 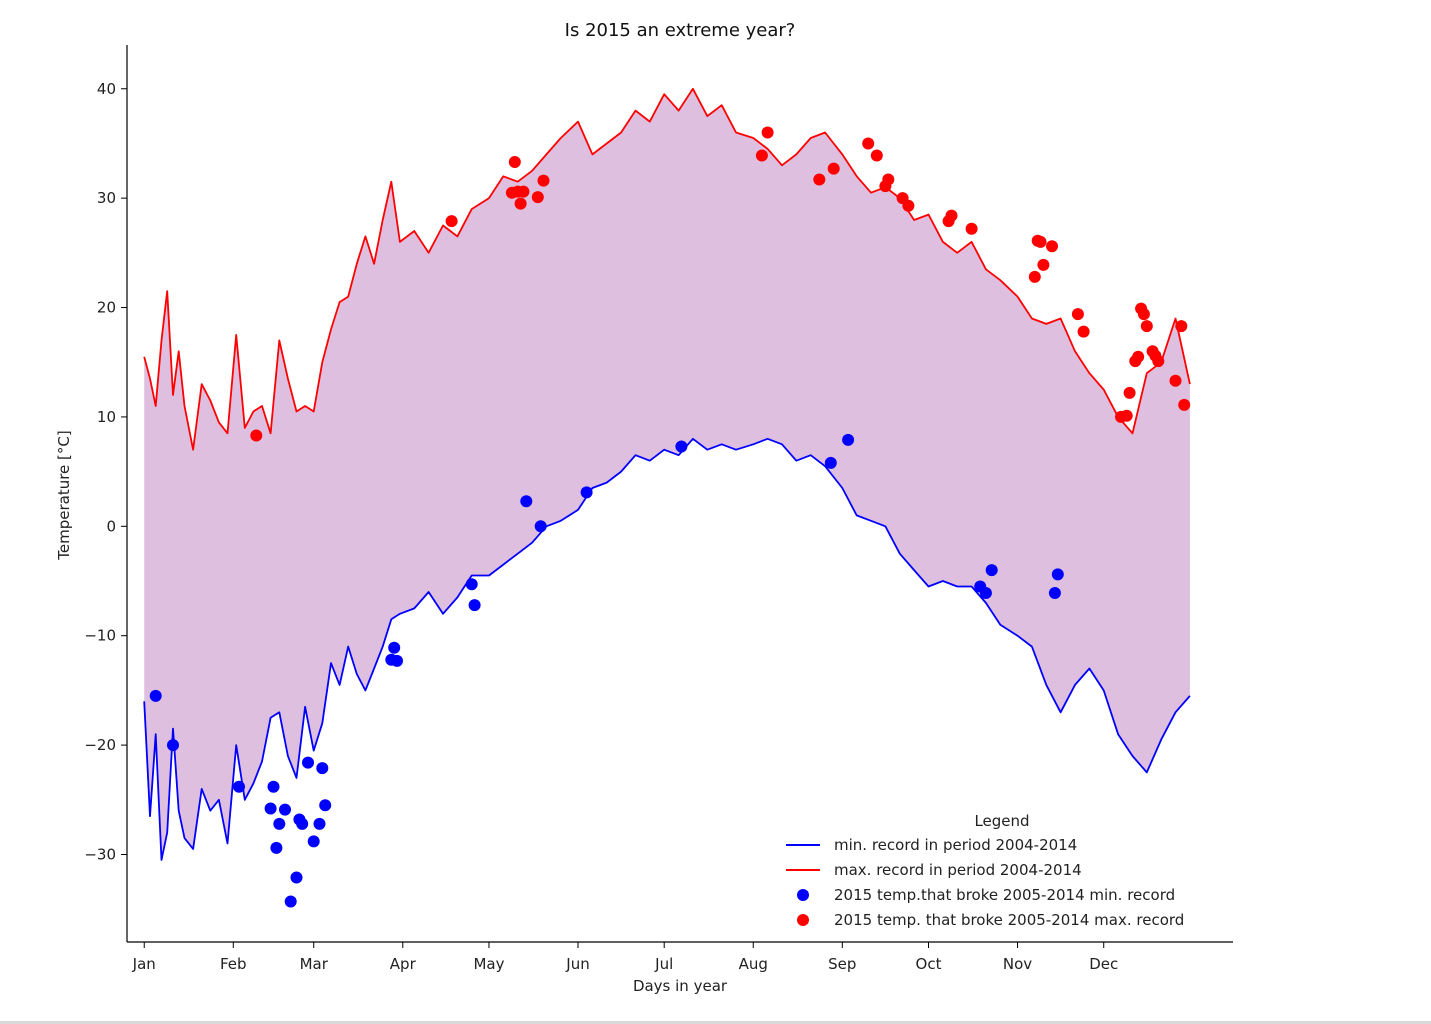 I want to click on y-tick-label: 0, so click(x=111, y=526).